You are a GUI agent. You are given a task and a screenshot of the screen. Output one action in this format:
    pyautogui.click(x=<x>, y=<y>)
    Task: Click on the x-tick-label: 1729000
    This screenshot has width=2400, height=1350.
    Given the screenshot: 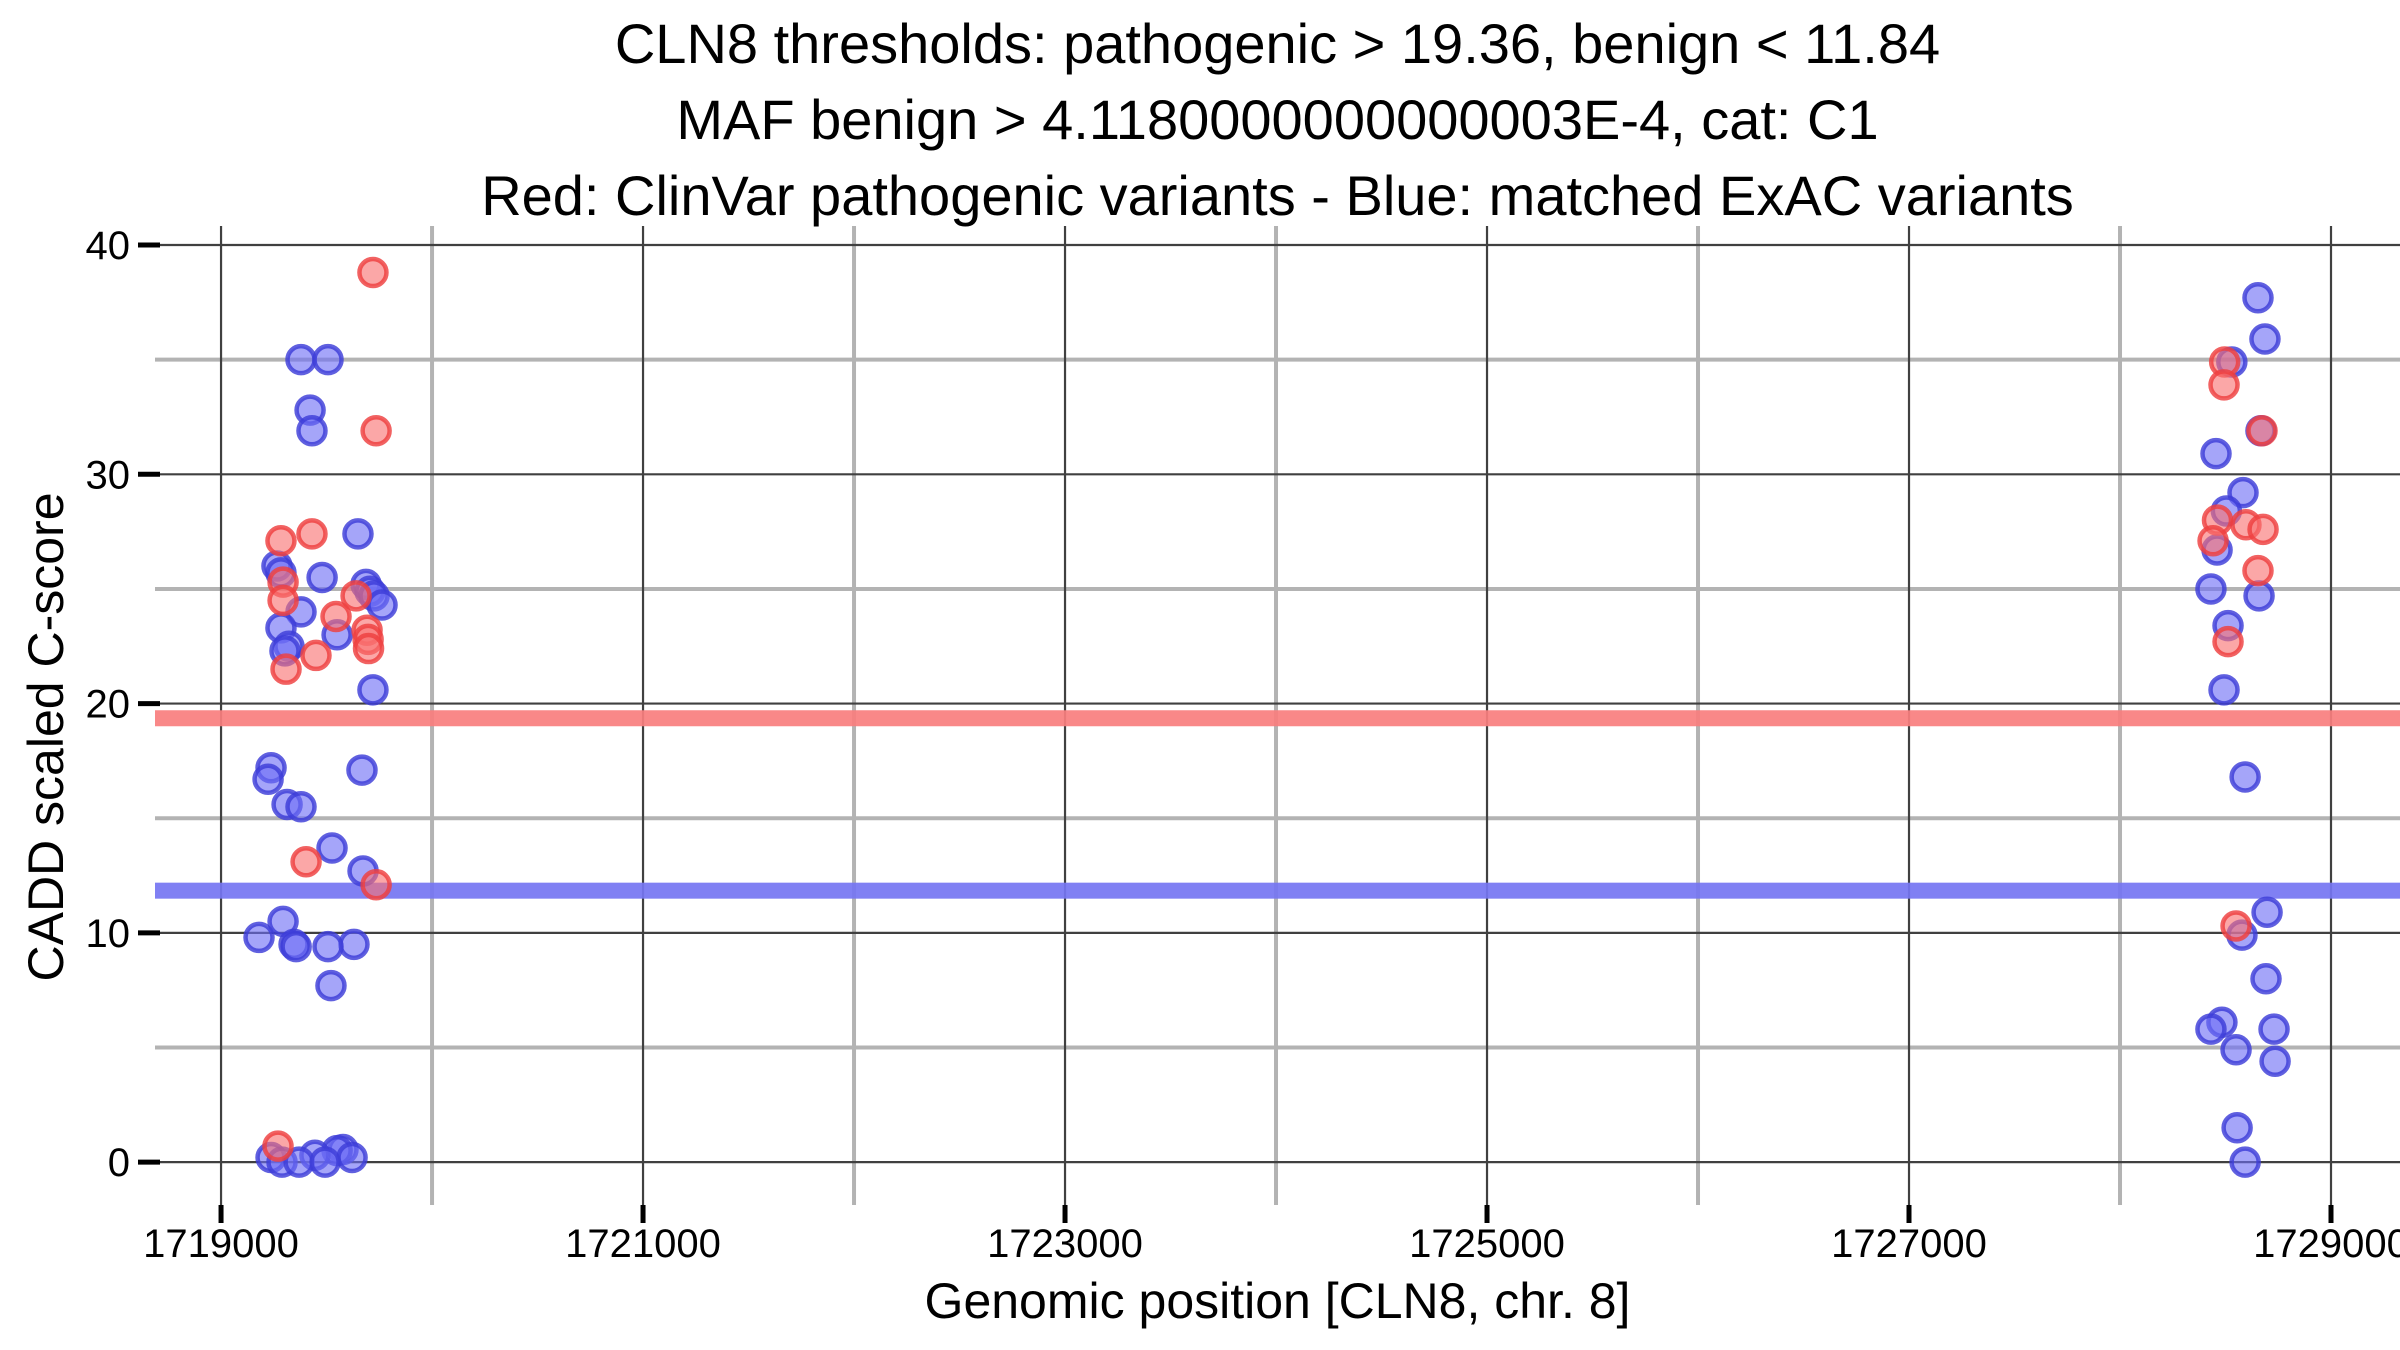 What is the action you would take?
    pyautogui.click(x=2326, y=1244)
    